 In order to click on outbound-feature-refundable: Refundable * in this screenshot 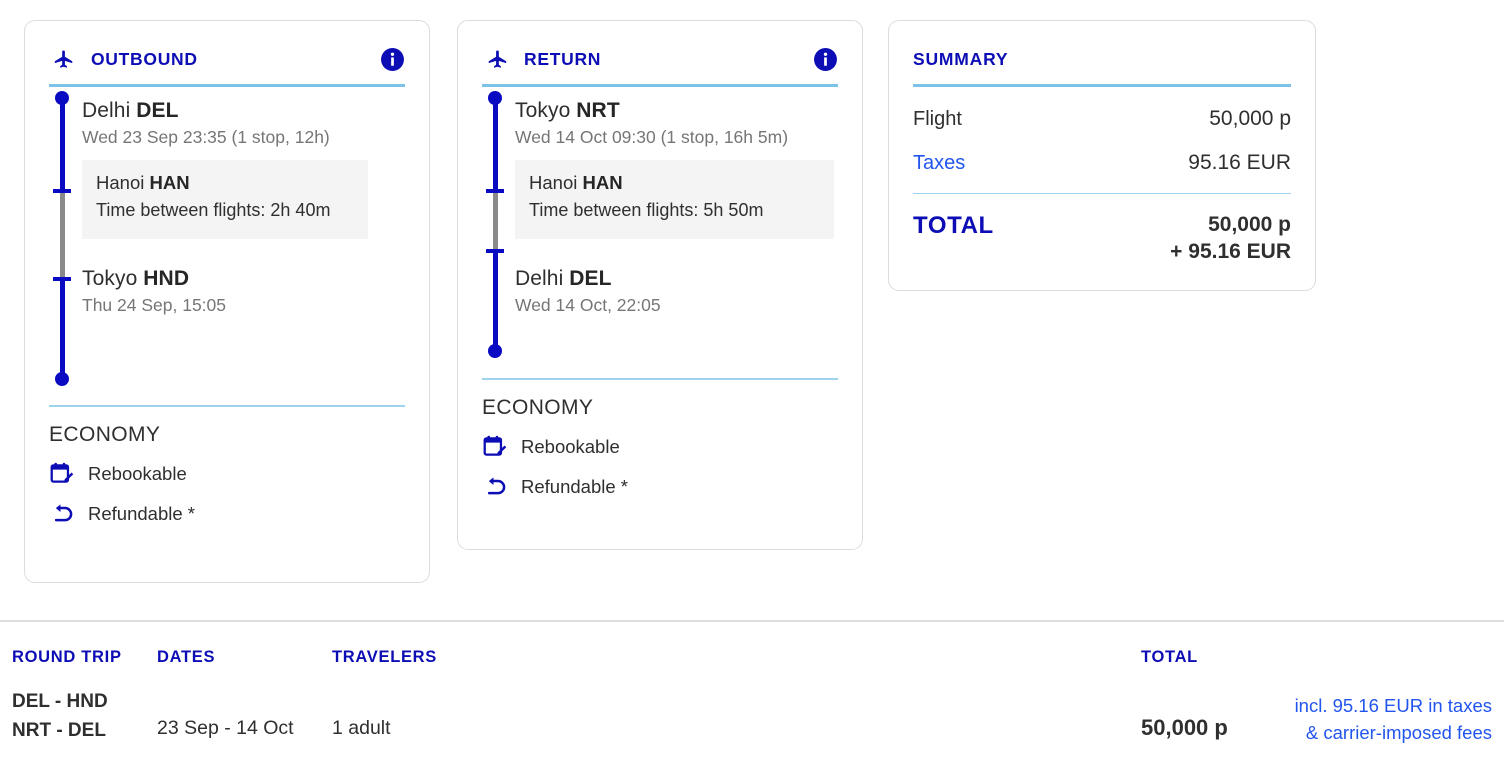, I will do `click(227, 514)`.